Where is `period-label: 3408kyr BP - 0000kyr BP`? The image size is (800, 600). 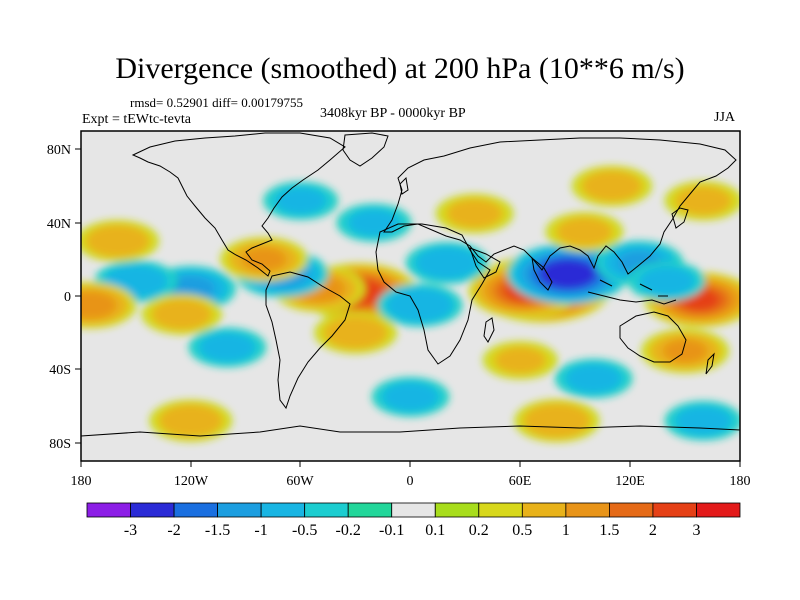 period-label: 3408kyr BP - 0000kyr BP is located at coordinates (393, 113).